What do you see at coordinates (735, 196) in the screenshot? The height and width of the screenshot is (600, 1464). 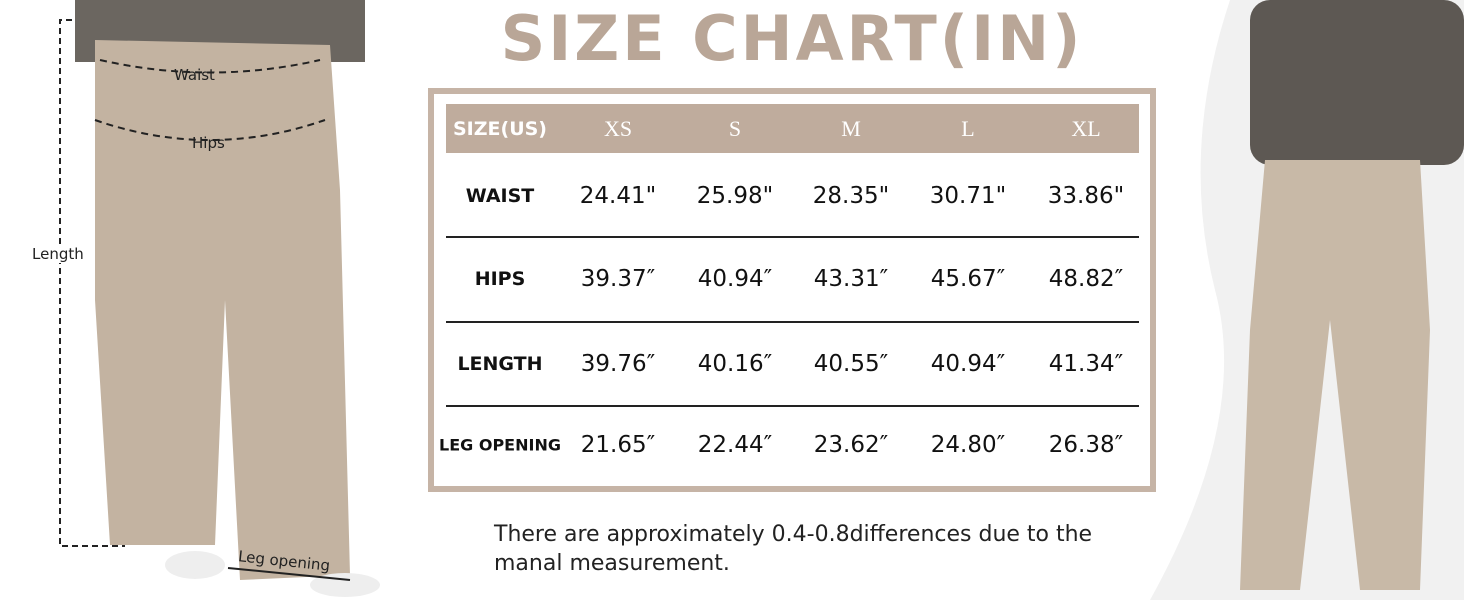 I see `table-cell: 25.98"` at bounding box center [735, 196].